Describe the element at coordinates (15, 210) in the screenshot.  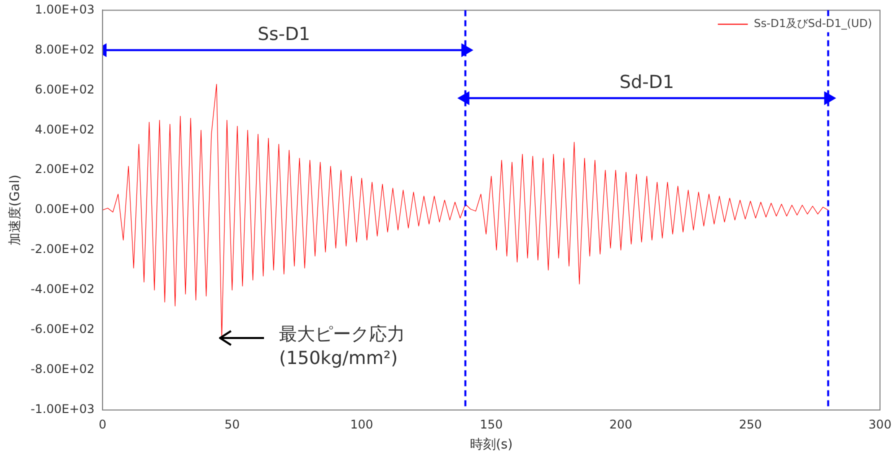
I see `y-axis-title: 加速度(Gal)` at that location.